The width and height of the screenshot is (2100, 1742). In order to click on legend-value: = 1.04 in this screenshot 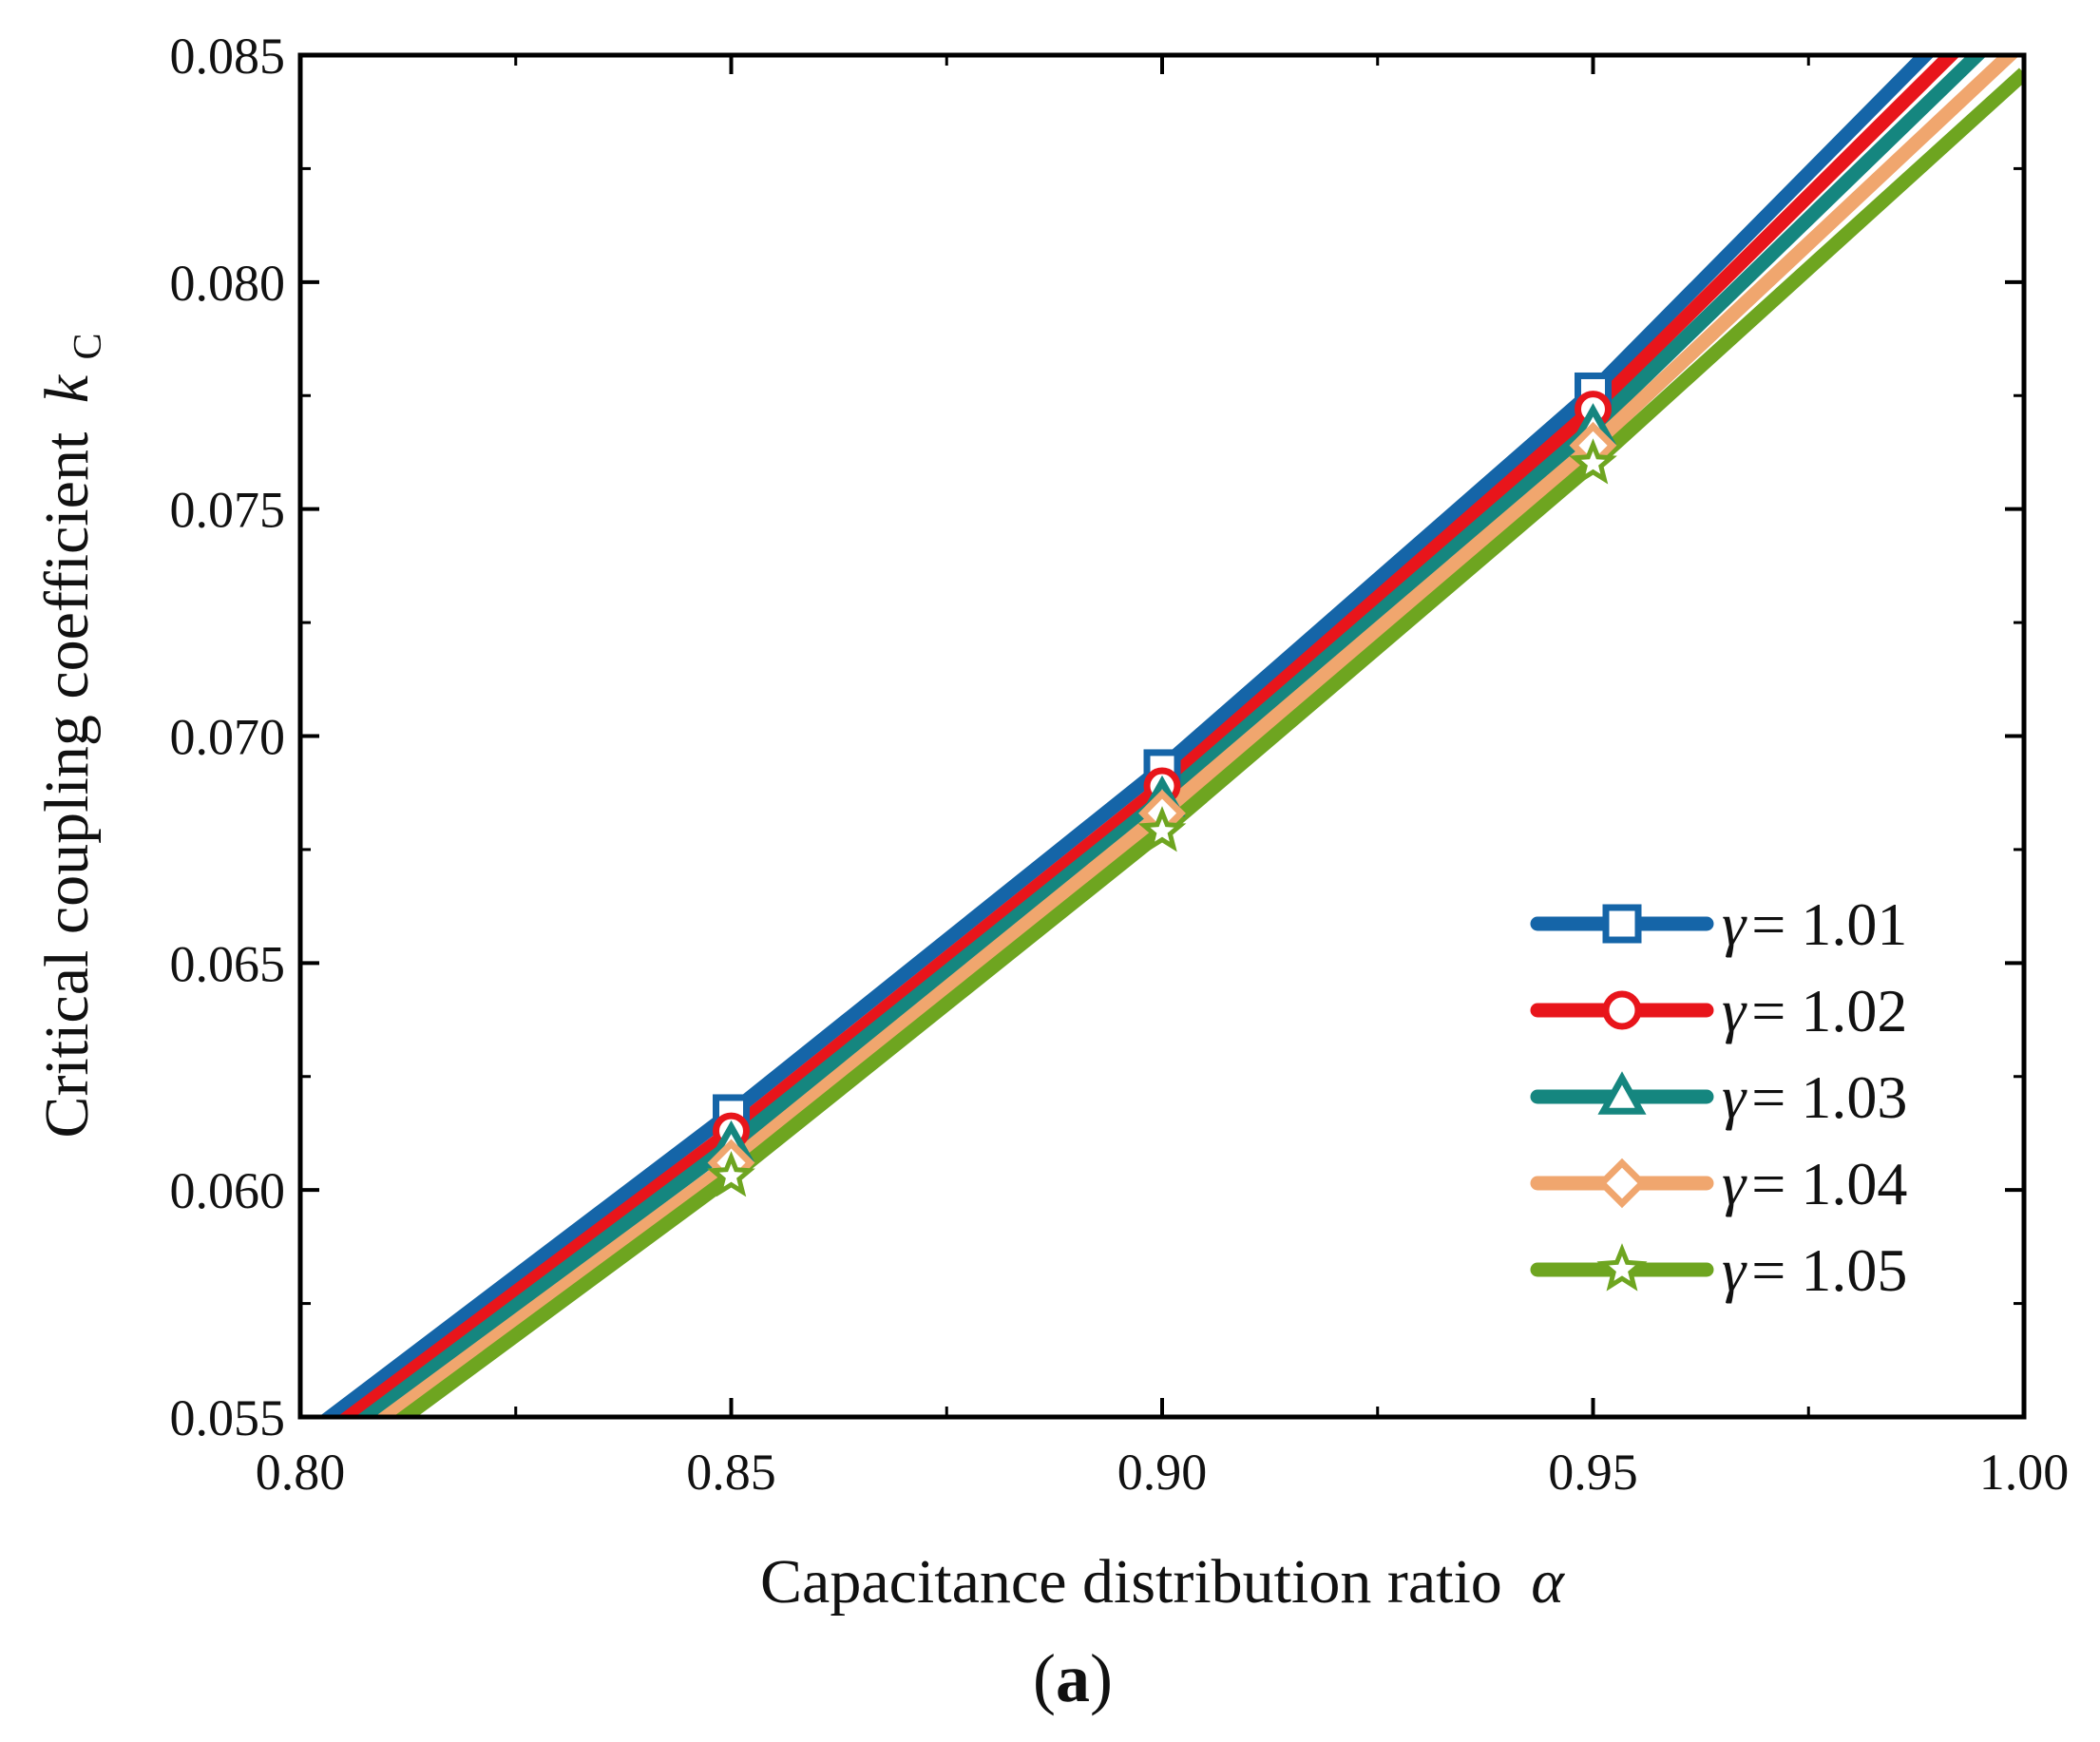, I will do `click(1829, 1183)`.